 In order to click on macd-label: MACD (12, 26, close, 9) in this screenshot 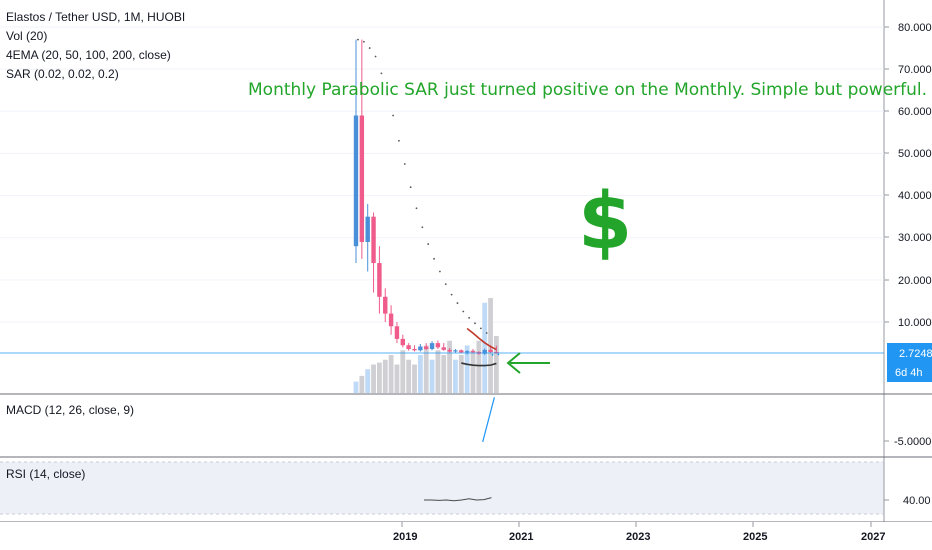, I will do `click(70, 410)`.